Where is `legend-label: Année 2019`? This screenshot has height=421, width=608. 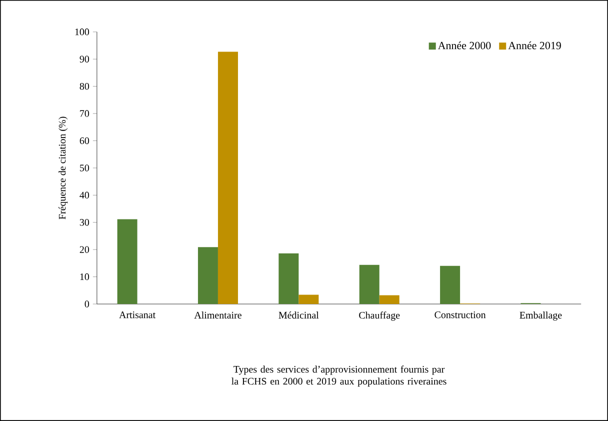
legend-label: Année 2019 is located at coordinates (534, 46).